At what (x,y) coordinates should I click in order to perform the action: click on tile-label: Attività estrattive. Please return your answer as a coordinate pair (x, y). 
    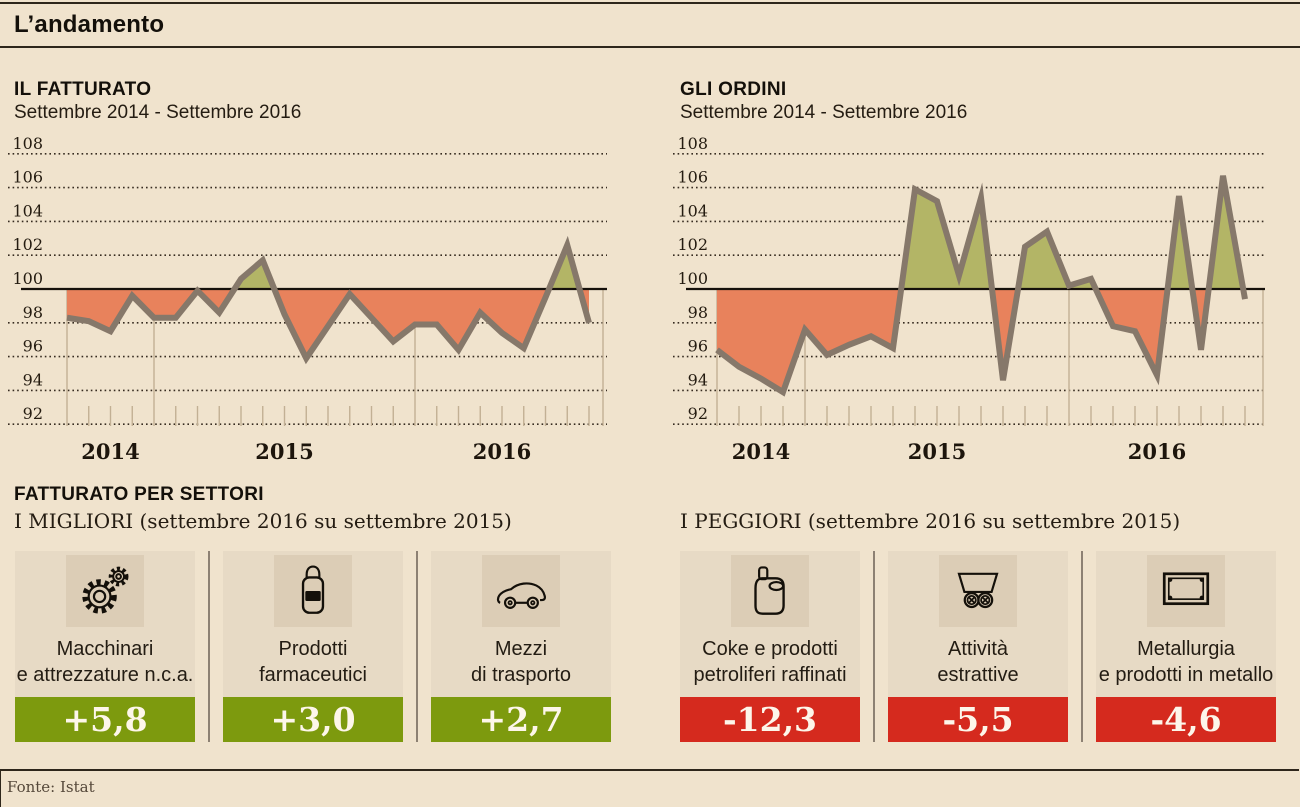
    Looking at the image, I should click on (978, 662).